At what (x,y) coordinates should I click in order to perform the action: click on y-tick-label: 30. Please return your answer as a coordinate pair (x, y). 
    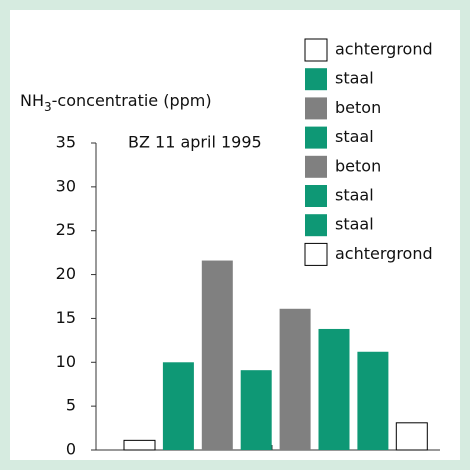
    Looking at the image, I should click on (66, 185).